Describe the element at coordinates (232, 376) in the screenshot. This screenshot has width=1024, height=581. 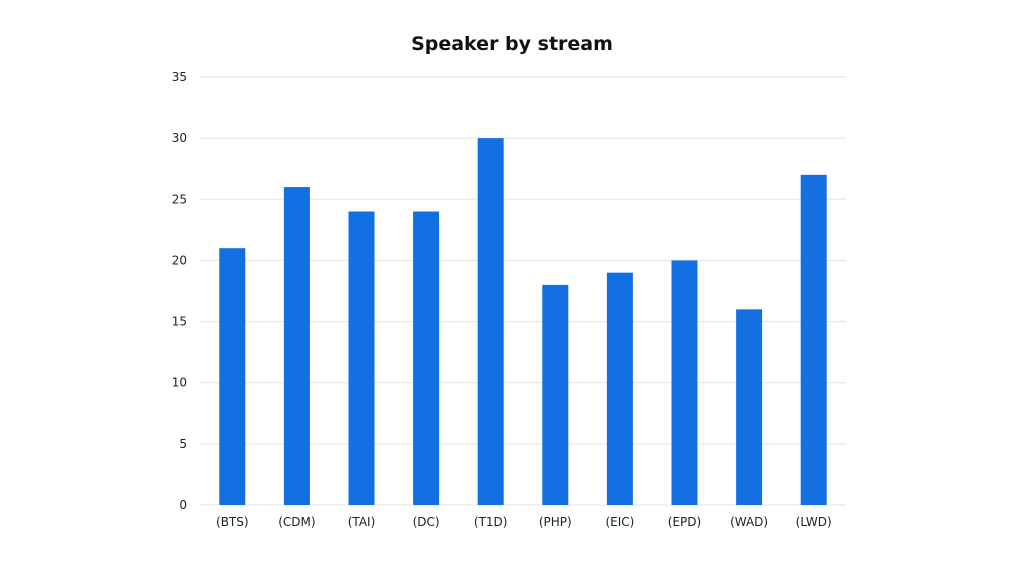
I see `bar-bts` at that location.